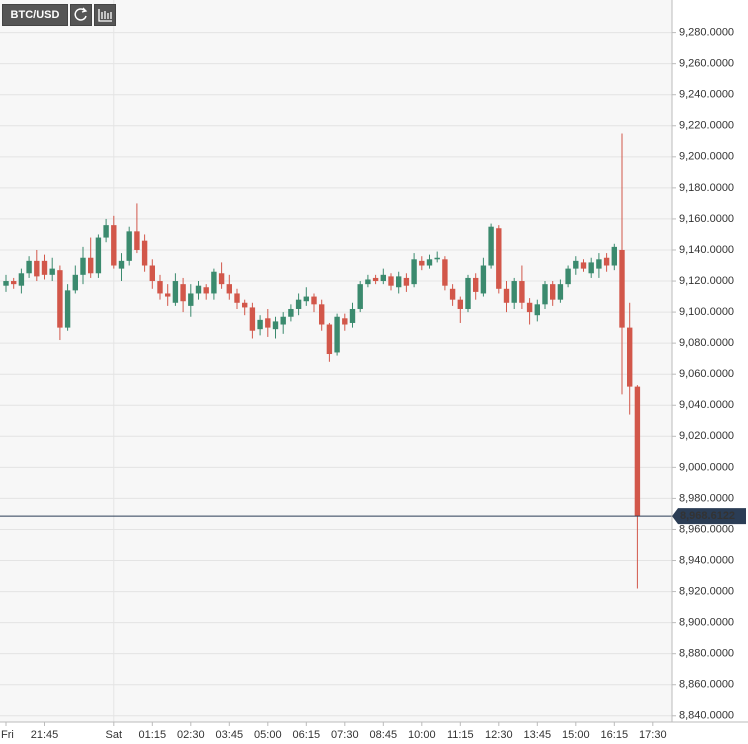 The image size is (748, 744). I want to click on x-tick-label: 05:00, so click(268, 735).